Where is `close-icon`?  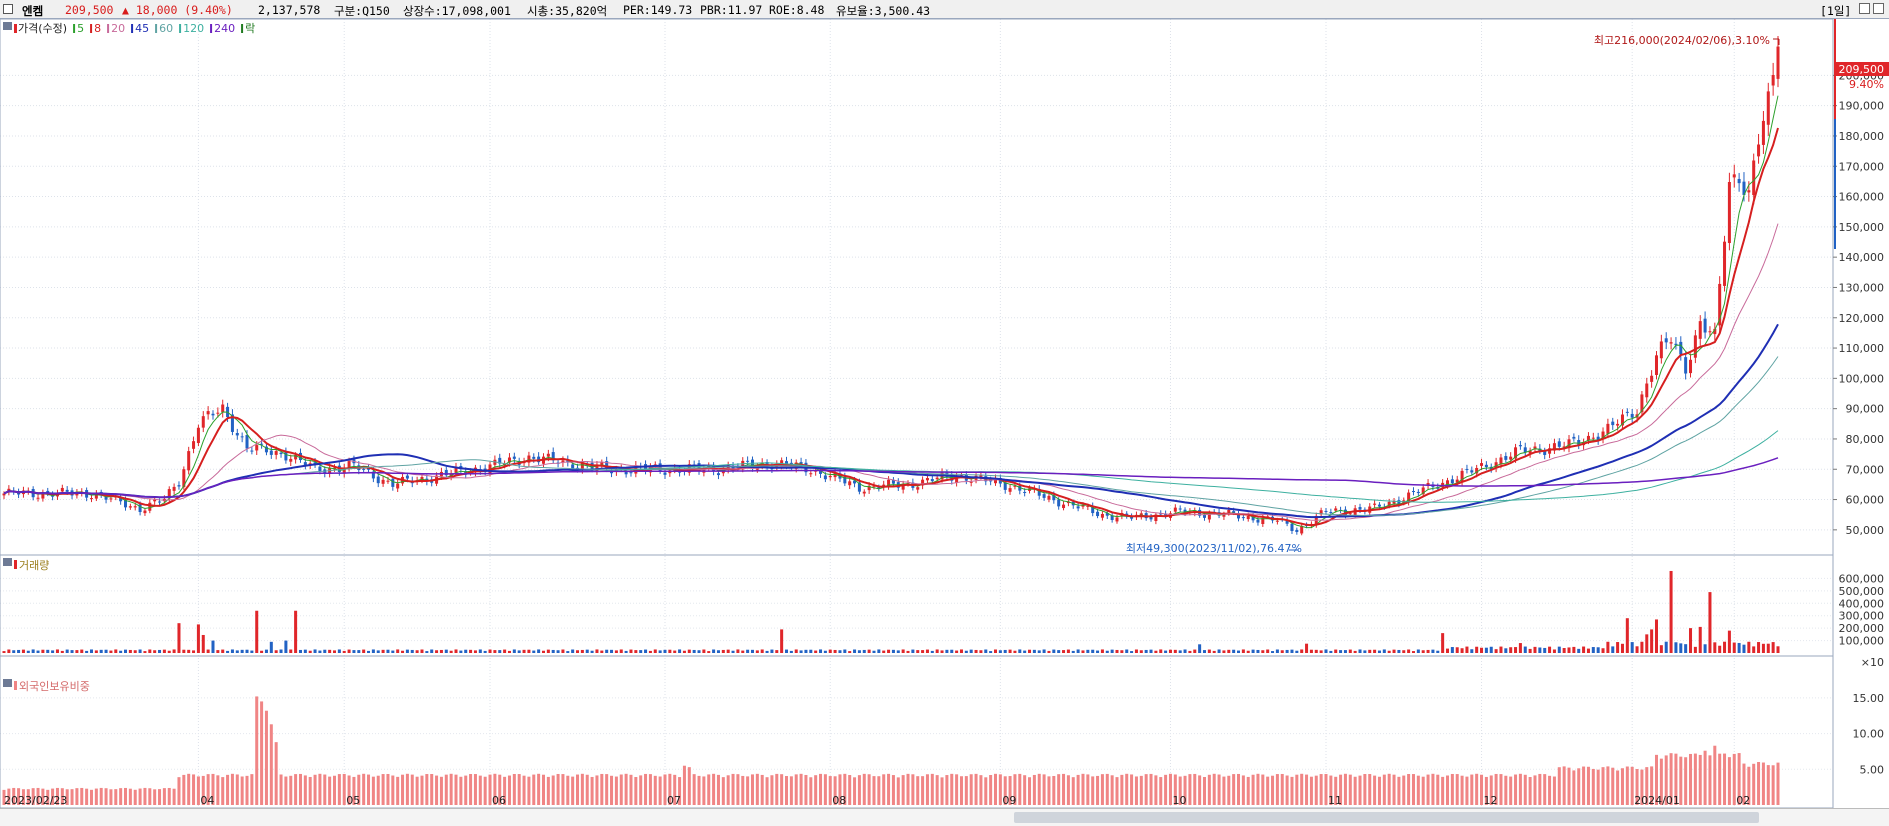 close-icon is located at coordinates (1878, 8).